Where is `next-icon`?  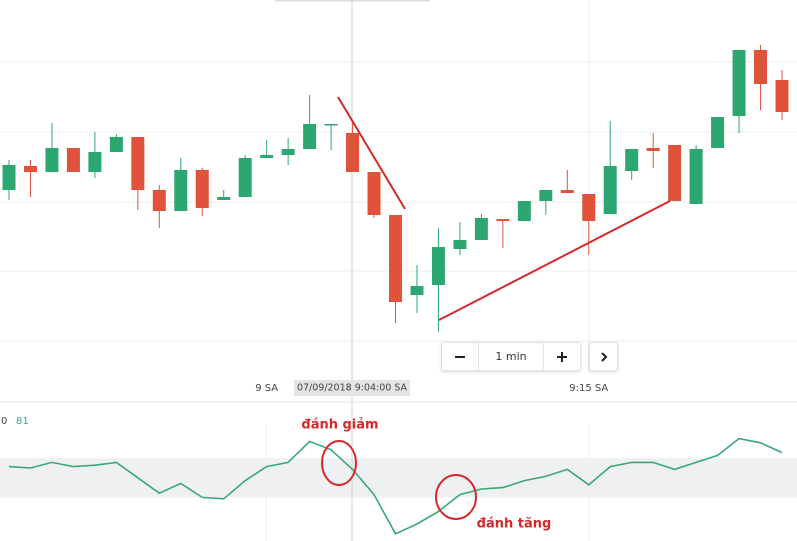
next-icon is located at coordinates (603, 356).